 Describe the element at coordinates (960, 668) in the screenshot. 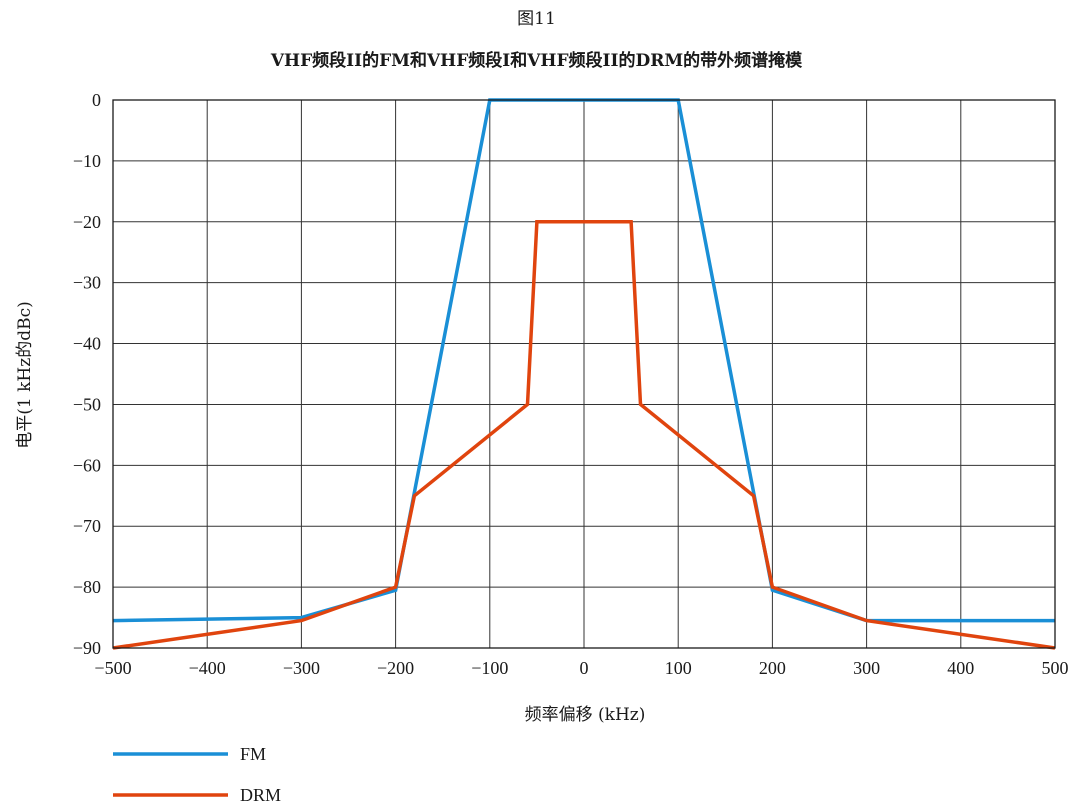

I see `x-tick-label: 400` at that location.